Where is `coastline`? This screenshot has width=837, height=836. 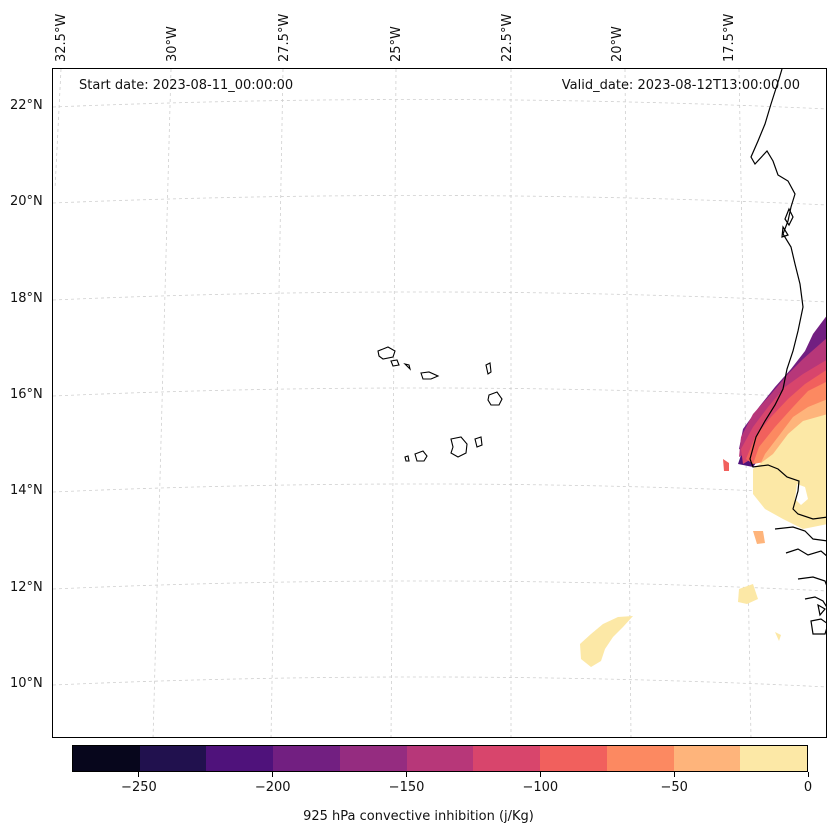 coastline is located at coordinates (787, 352).